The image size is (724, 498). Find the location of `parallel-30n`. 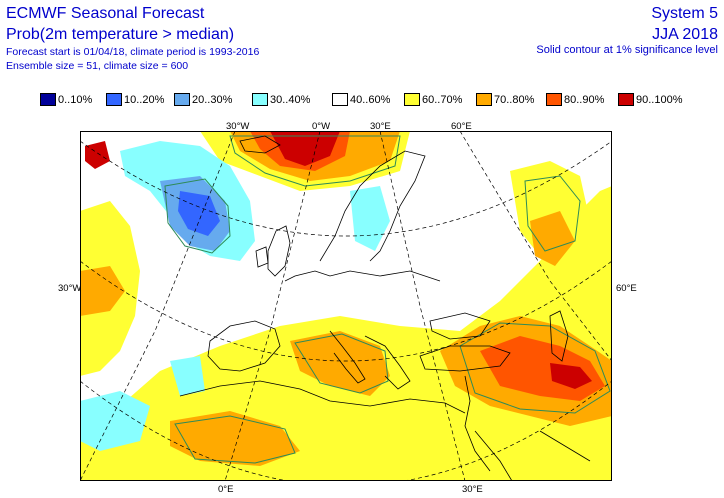

parallel-30n is located at coordinates (346, 430).